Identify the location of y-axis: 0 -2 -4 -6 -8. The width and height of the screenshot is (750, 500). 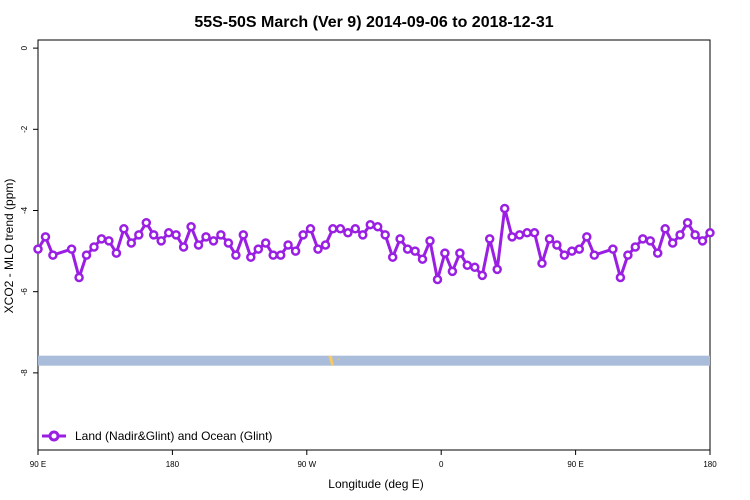
(29, 210).